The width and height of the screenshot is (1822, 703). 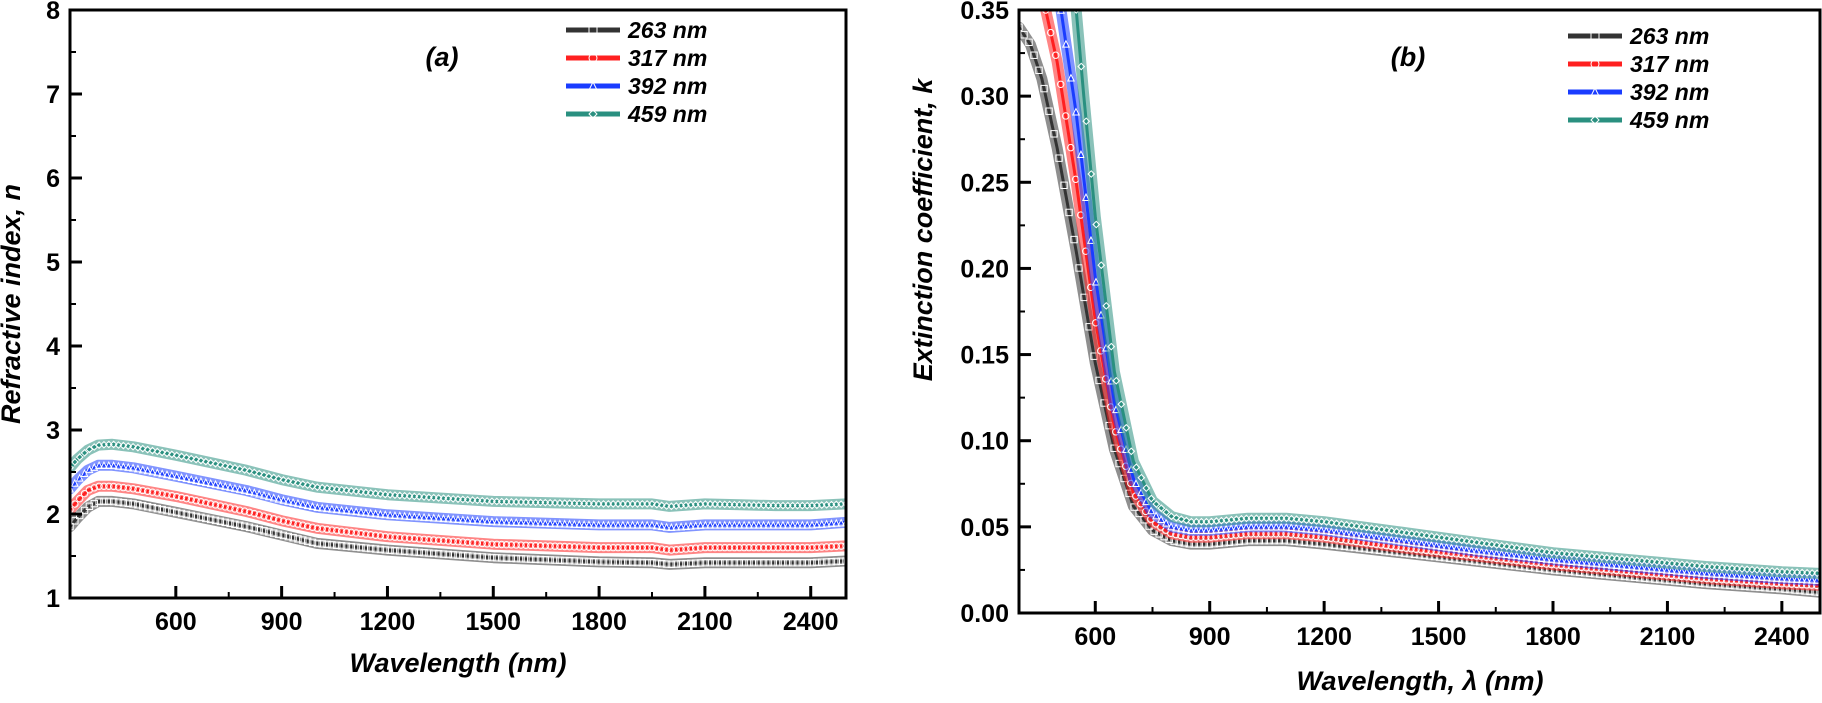 I want to click on panel-b-y-axis-title: Extinction coefficient, k, so click(x=923, y=229).